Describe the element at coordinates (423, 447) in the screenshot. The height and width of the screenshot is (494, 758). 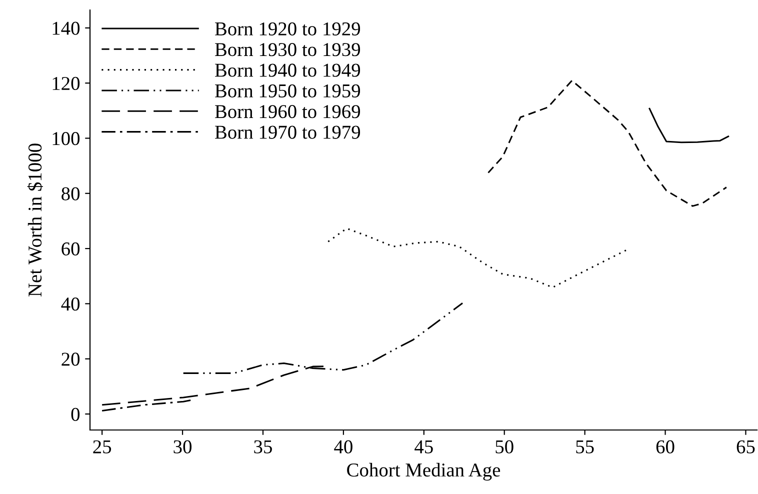
I see `x-tick-label: 45` at that location.